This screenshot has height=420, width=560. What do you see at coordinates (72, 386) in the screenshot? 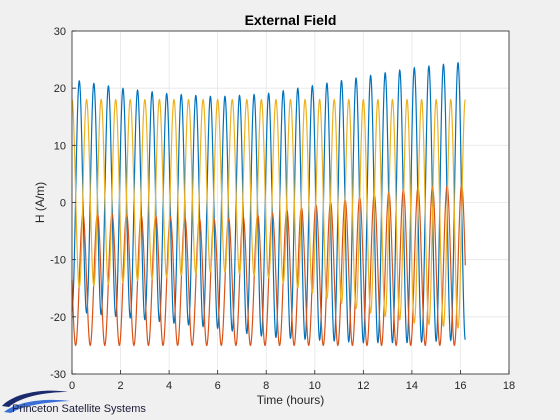
I see `x-tick-label: 0` at bounding box center [72, 386].